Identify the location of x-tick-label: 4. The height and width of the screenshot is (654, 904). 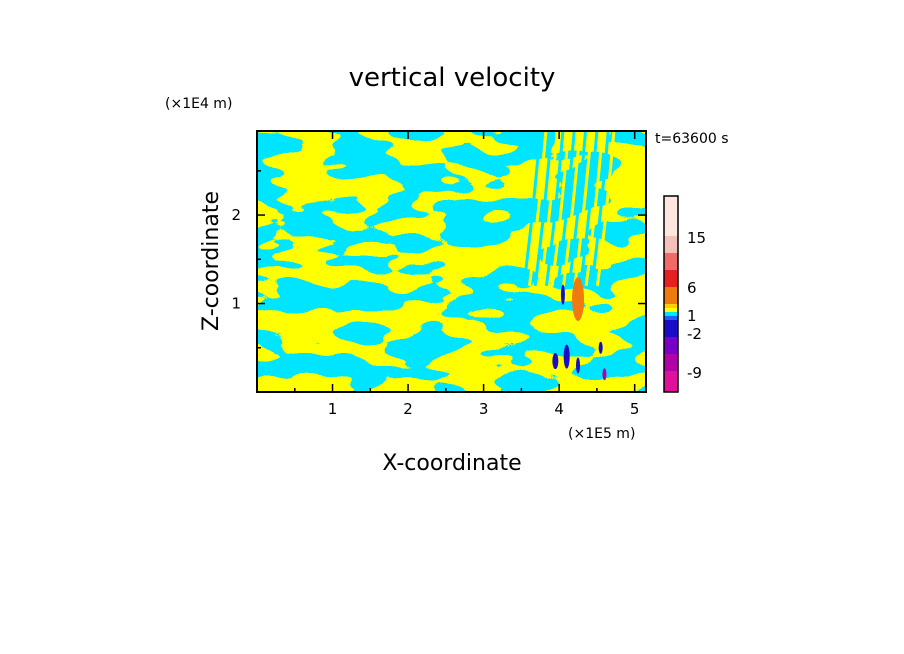
(559, 409).